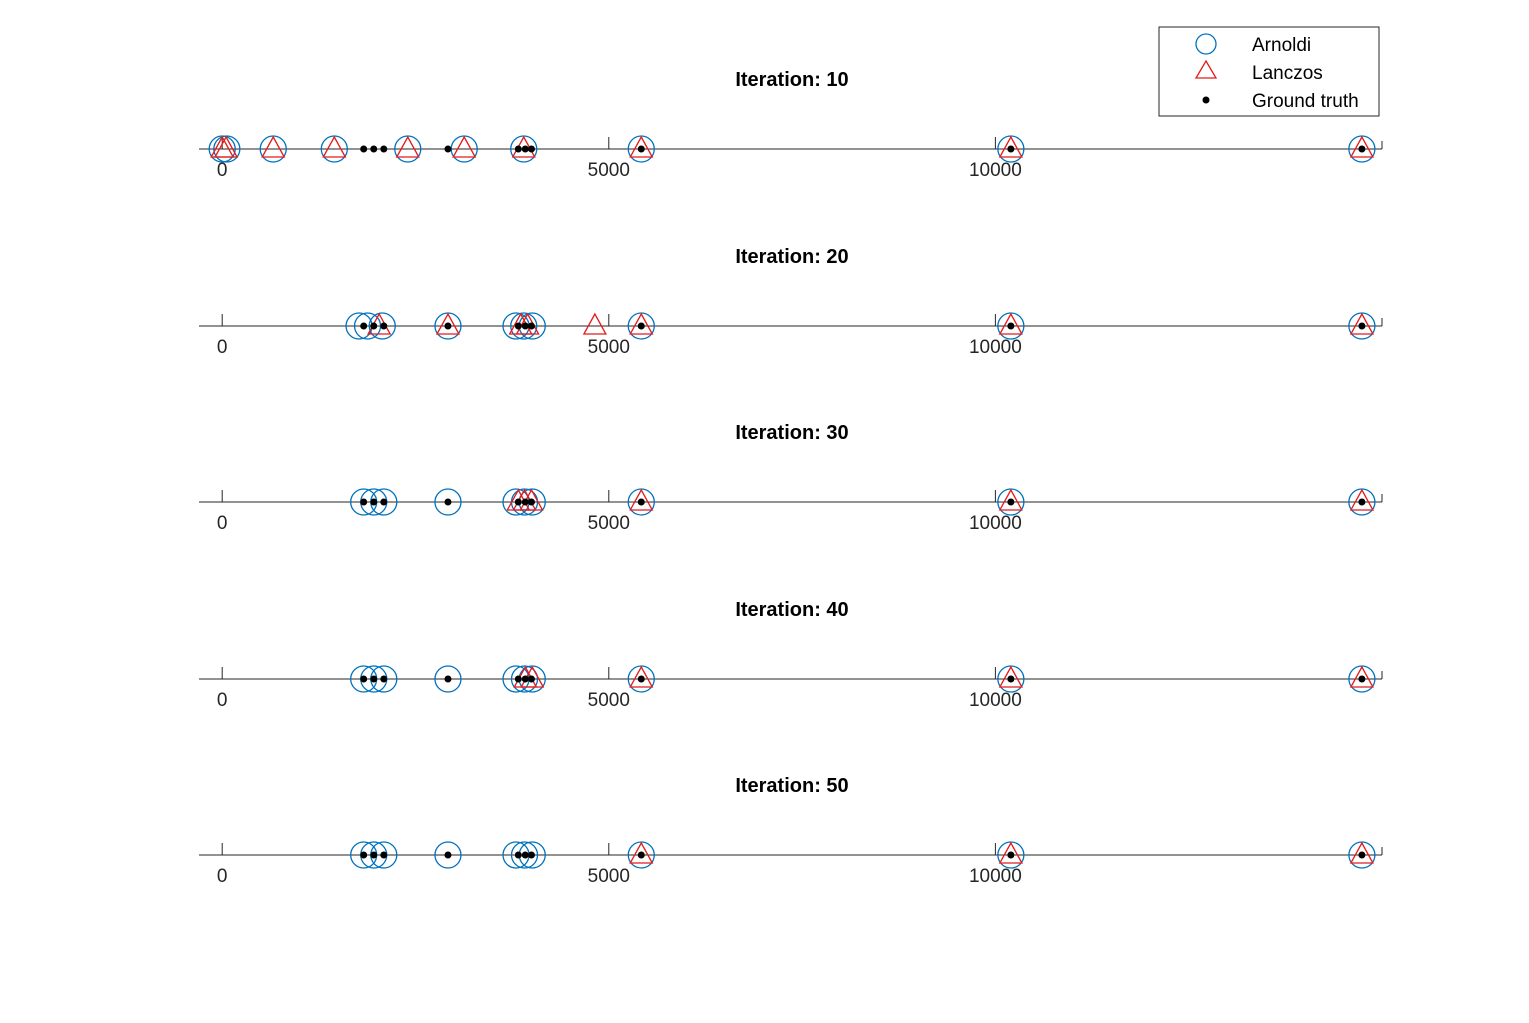 The width and height of the screenshot is (1529, 1023). I want to click on legend-ground-truth-marker, so click(1206, 100).